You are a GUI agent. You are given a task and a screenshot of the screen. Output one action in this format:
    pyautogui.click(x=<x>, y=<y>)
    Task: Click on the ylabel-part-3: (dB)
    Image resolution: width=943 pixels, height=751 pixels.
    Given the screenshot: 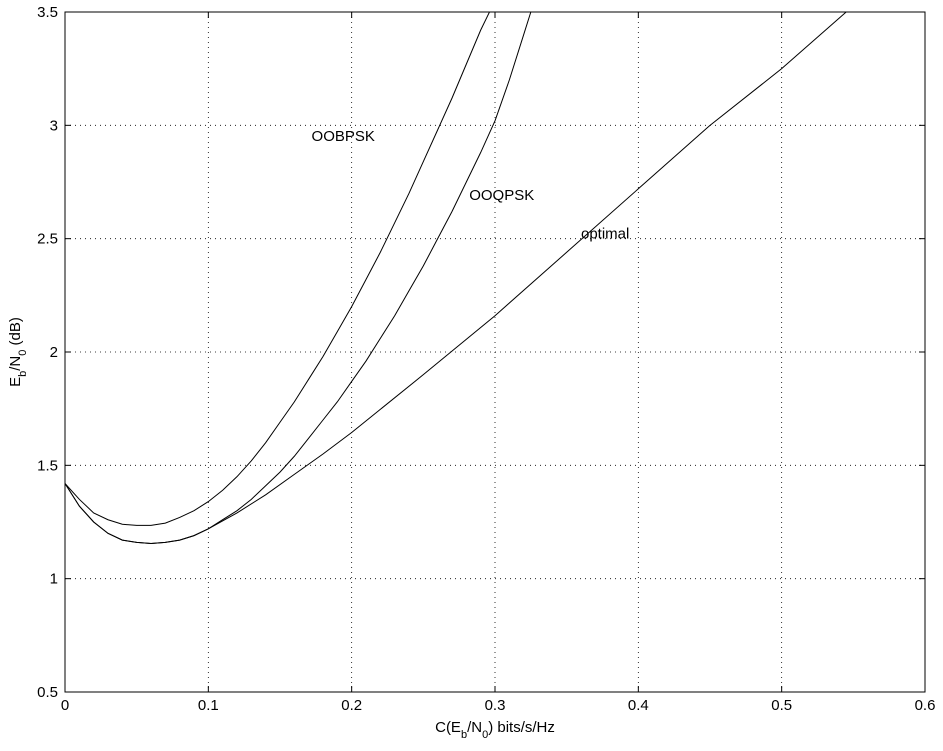 What is the action you would take?
    pyautogui.click(x=15, y=333)
    